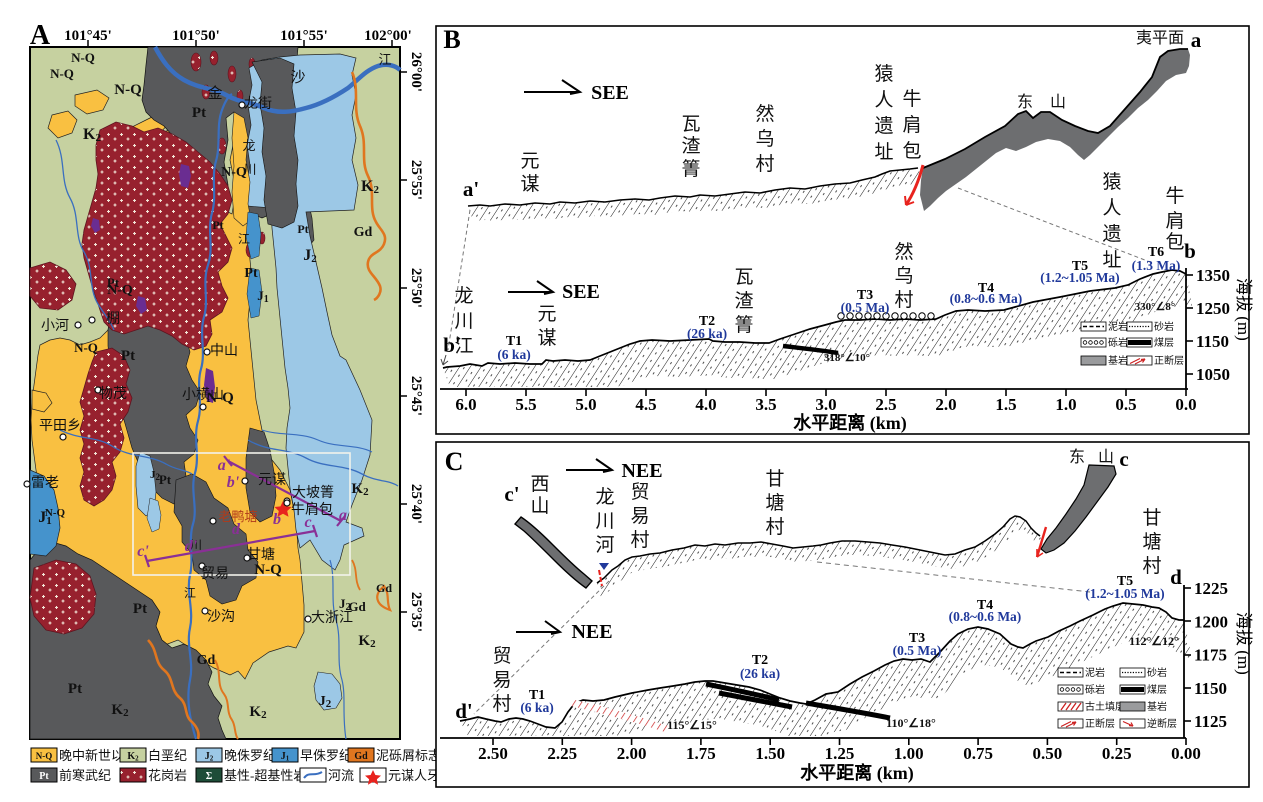  What do you see at coordinates (416, 612) in the screenshot?
I see `svg-text: 25°35'` at bounding box center [416, 612].